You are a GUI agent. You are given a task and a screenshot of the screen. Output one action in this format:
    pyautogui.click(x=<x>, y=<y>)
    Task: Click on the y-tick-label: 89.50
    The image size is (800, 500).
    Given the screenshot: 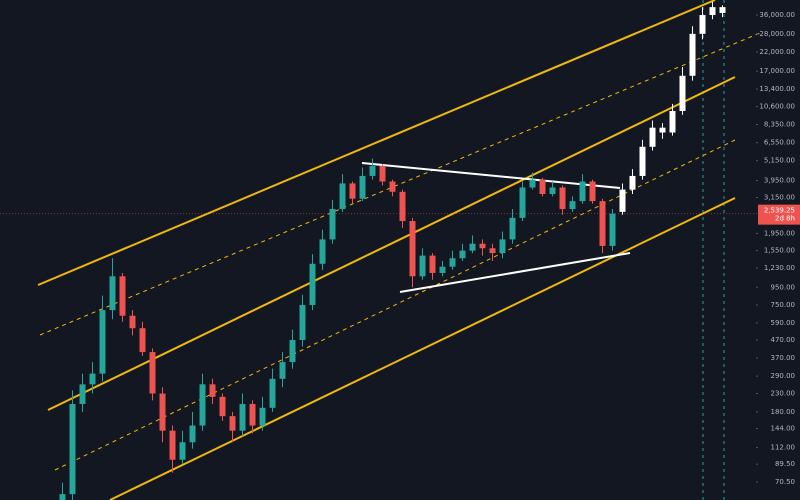 What is the action you would take?
    pyautogui.click(x=785, y=464)
    